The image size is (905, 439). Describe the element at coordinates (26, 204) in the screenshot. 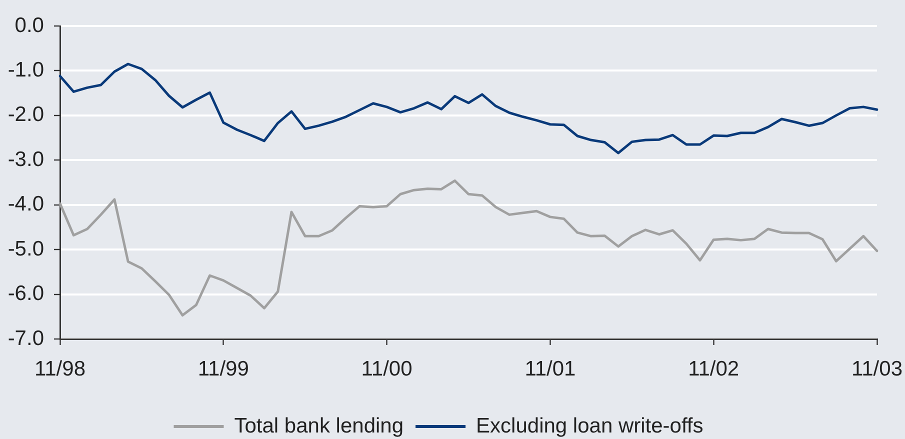

I see `y-tick-label: -4.0` at that location.